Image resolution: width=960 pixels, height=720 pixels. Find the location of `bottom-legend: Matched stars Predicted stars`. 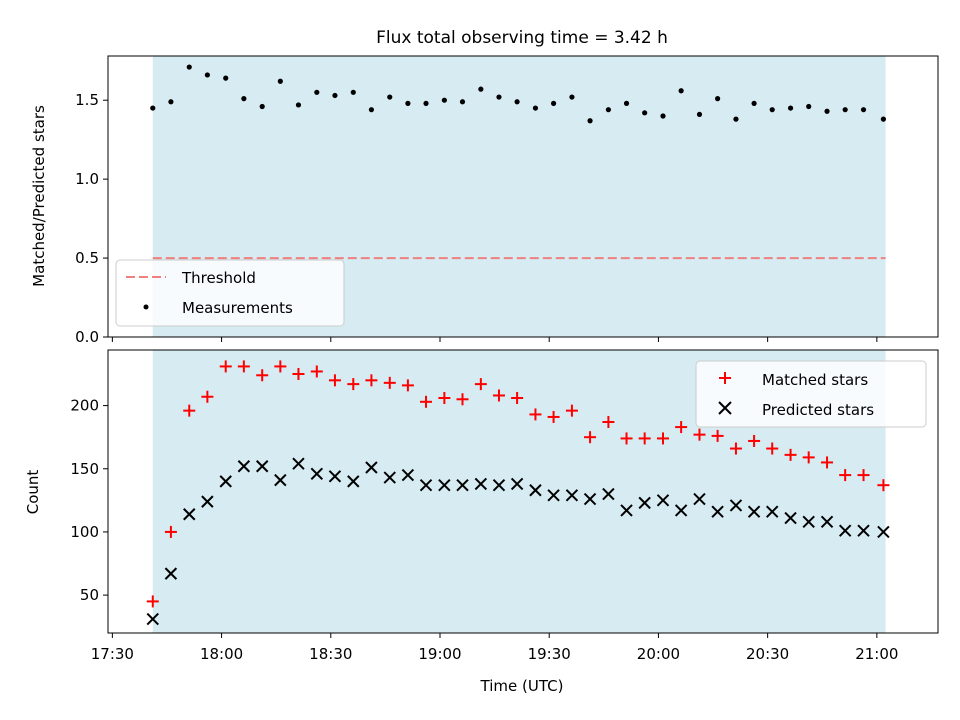

bottom-legend: Matched stars Predicted stars is located at coordinates (811, 394).